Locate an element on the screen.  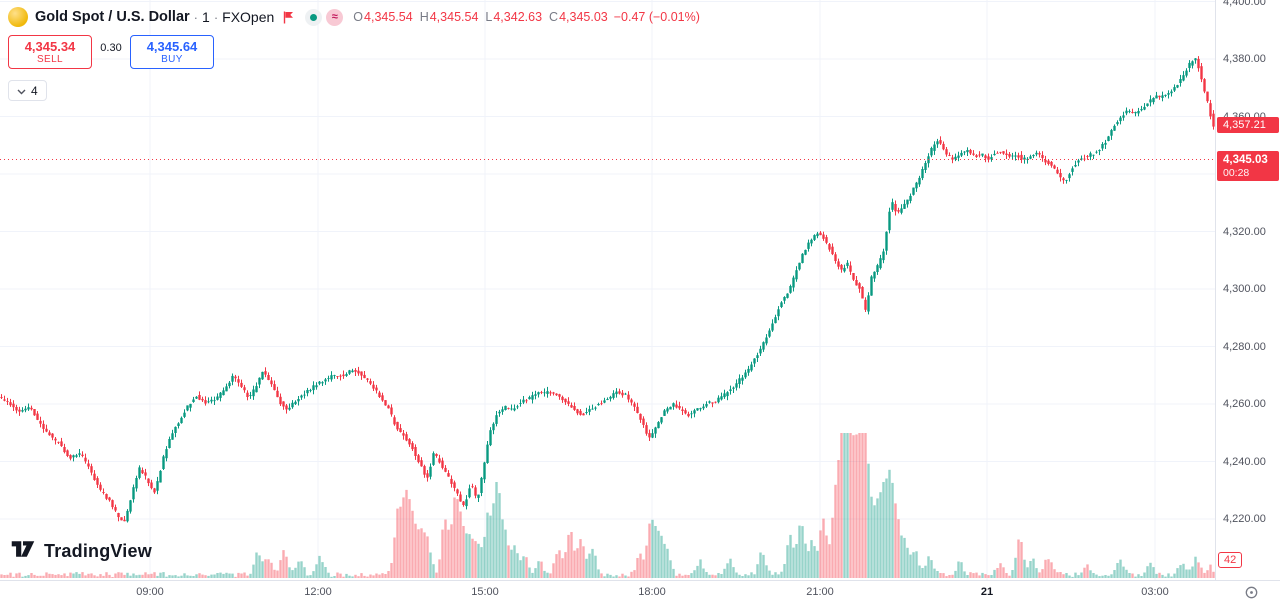
sell-price: 4,345.34 is located at coordinates (50, 46).